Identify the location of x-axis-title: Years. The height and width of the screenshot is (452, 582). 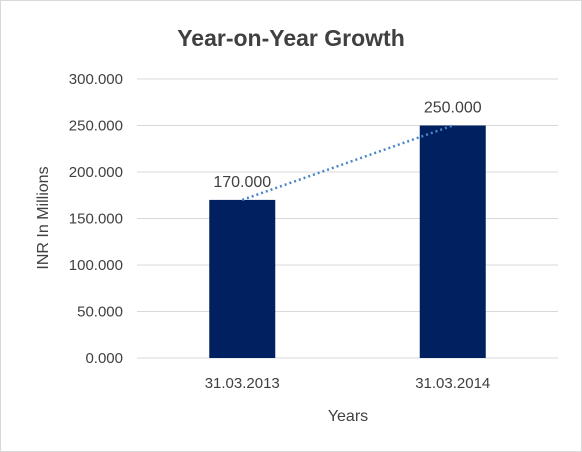
(348, 416).